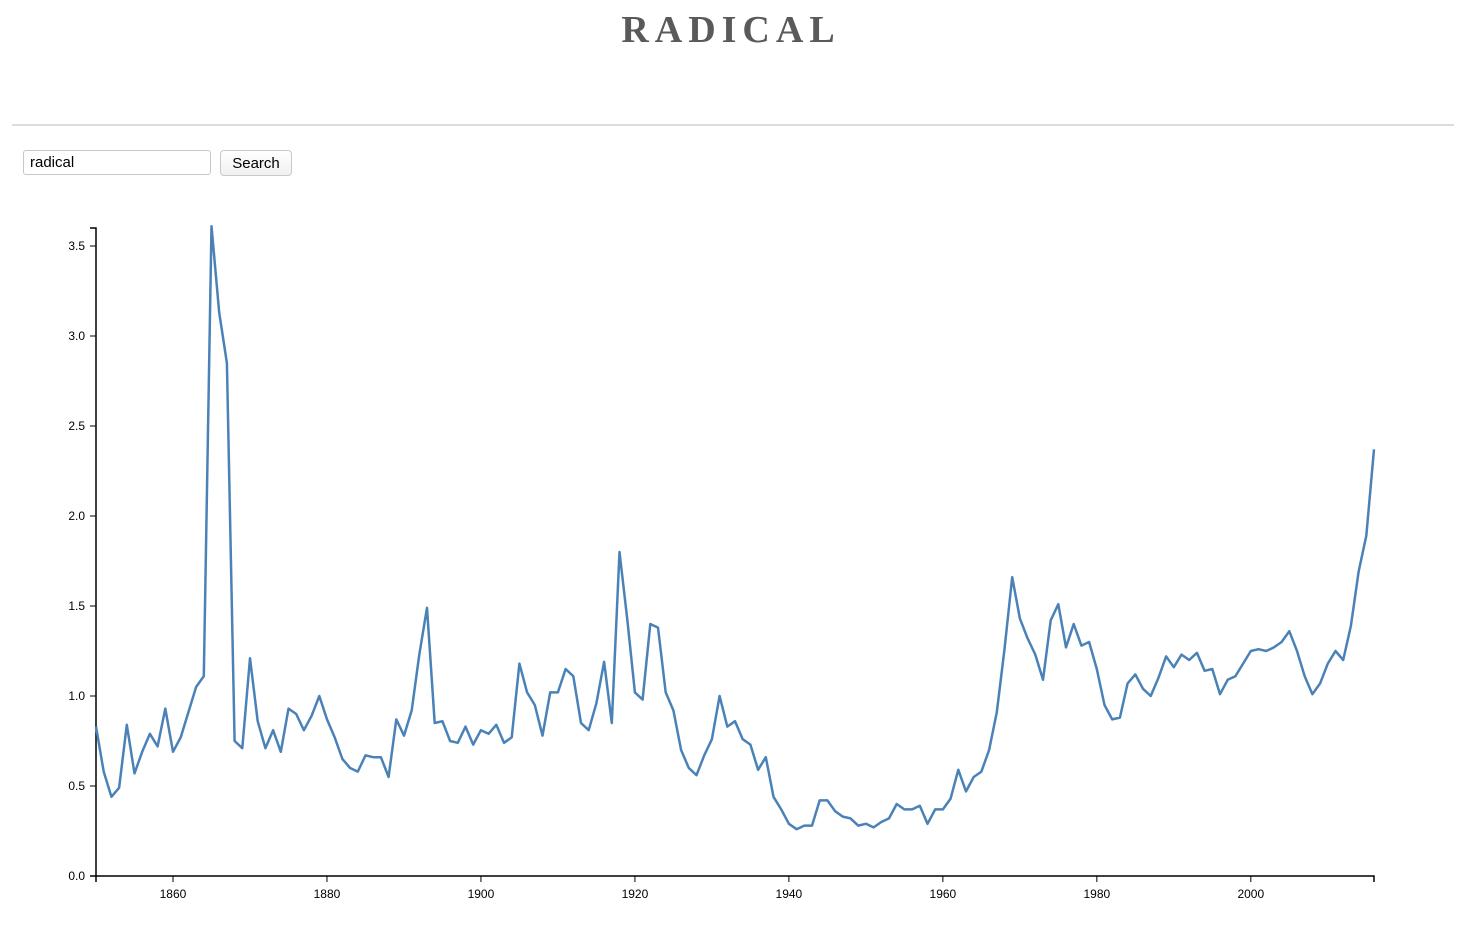 This screenshot has height=926, width=1462. What do you see at coordinates (76, 696) in the screenshot?
I see `y-tick-label: 1.0` at bounding box center [76, 696].